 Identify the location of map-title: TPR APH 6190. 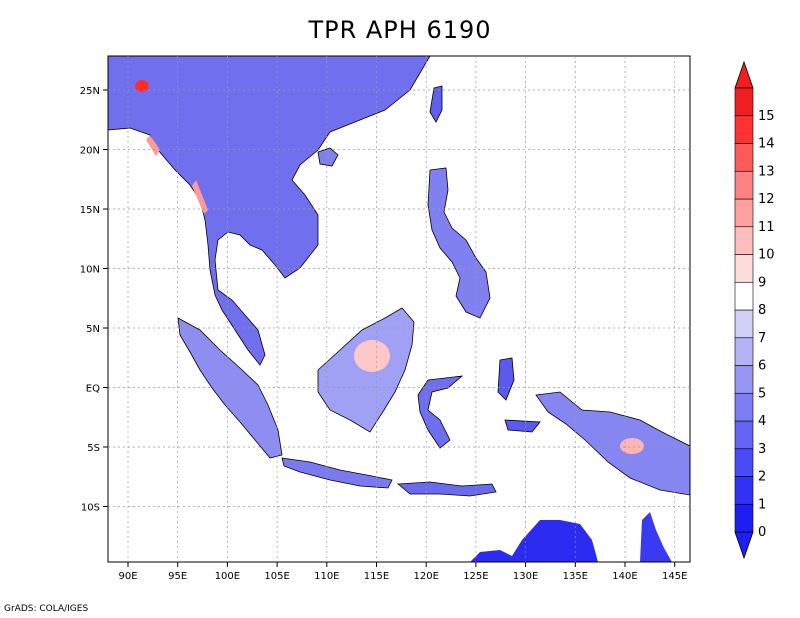
(400, 30).